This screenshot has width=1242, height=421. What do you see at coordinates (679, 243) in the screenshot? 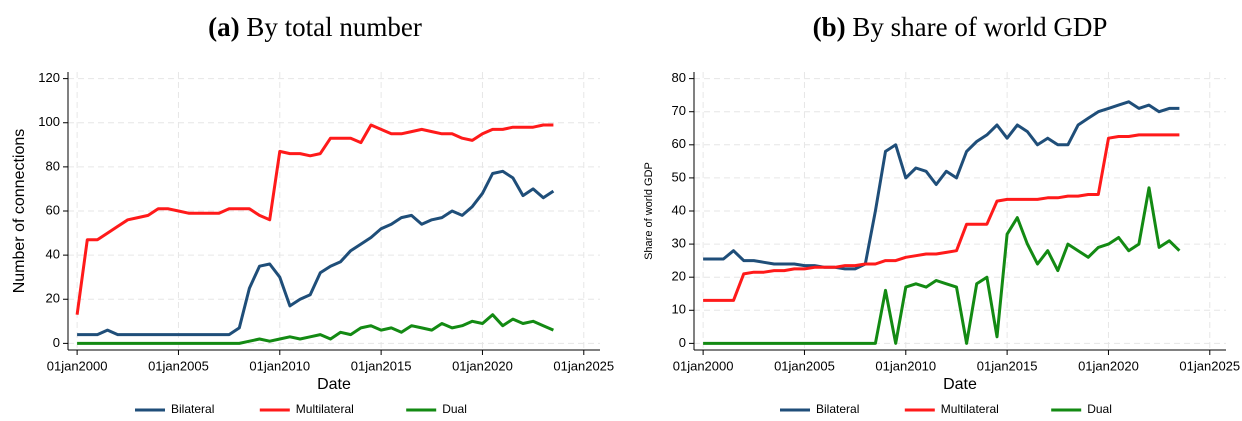
I see `y-tick-label: 30` at bounding box center [679, 243].